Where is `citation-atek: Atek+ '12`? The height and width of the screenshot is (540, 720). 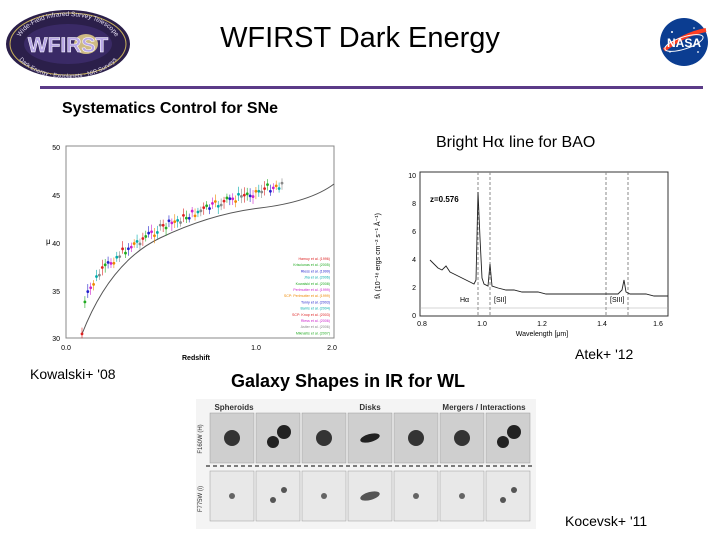 citation-atek: Atek+ '12 is located at coordinates (604, 354).